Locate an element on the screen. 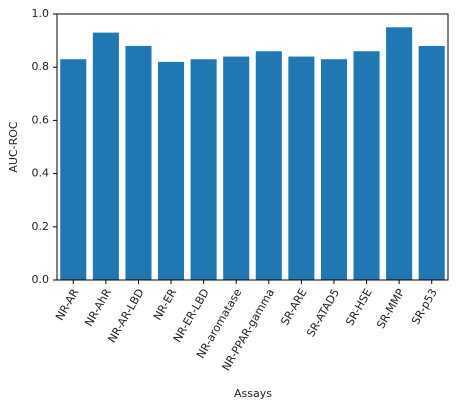 This screenshot has height=409, width=474. x-tick-label: NR-AR is located at coordinates (67, 304).